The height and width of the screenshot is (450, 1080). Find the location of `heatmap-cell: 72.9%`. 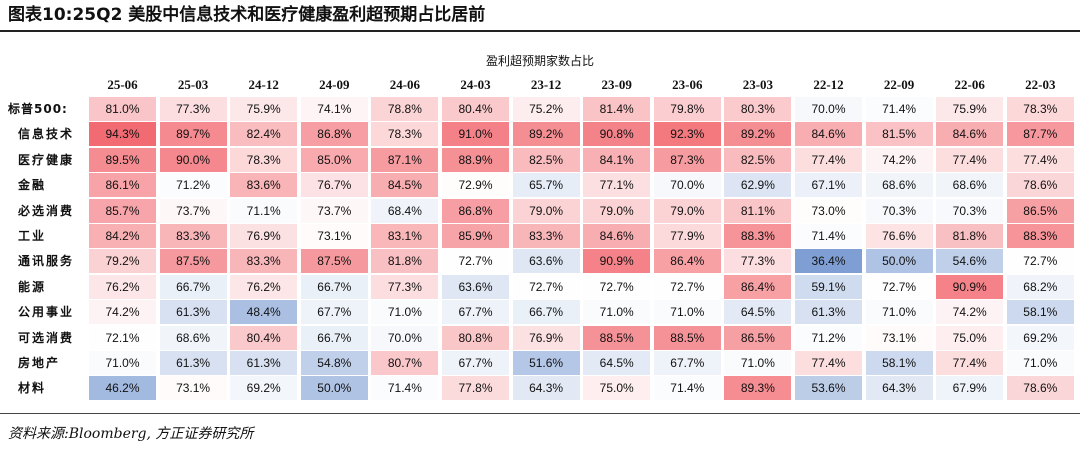

heatmap-cell: 72.9% is located at coordinates (475, 185).